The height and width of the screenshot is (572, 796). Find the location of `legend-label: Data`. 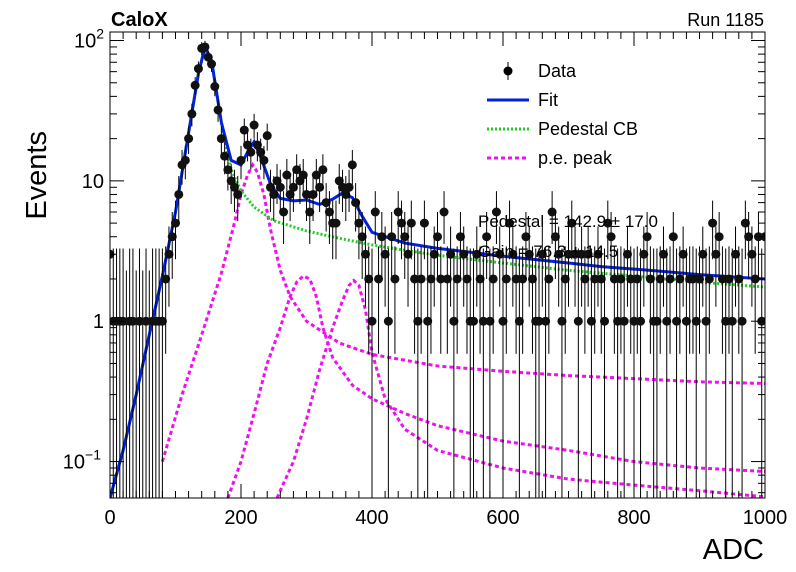

legend-label: Data is located at coordinates (557, 71).